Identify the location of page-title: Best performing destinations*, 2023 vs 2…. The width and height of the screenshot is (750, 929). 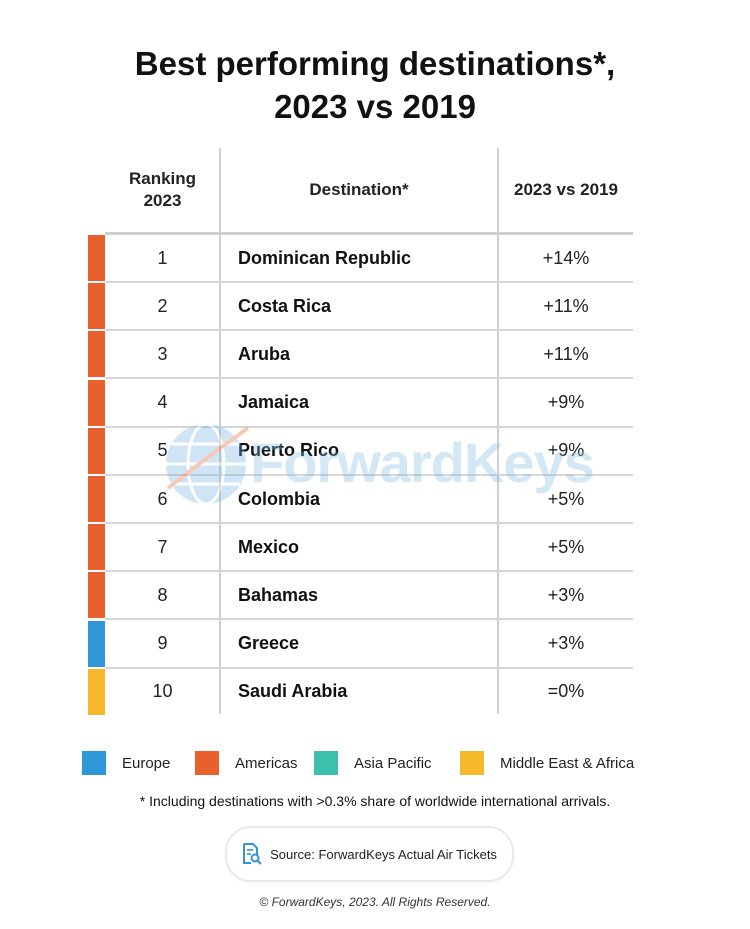
(375, 85).